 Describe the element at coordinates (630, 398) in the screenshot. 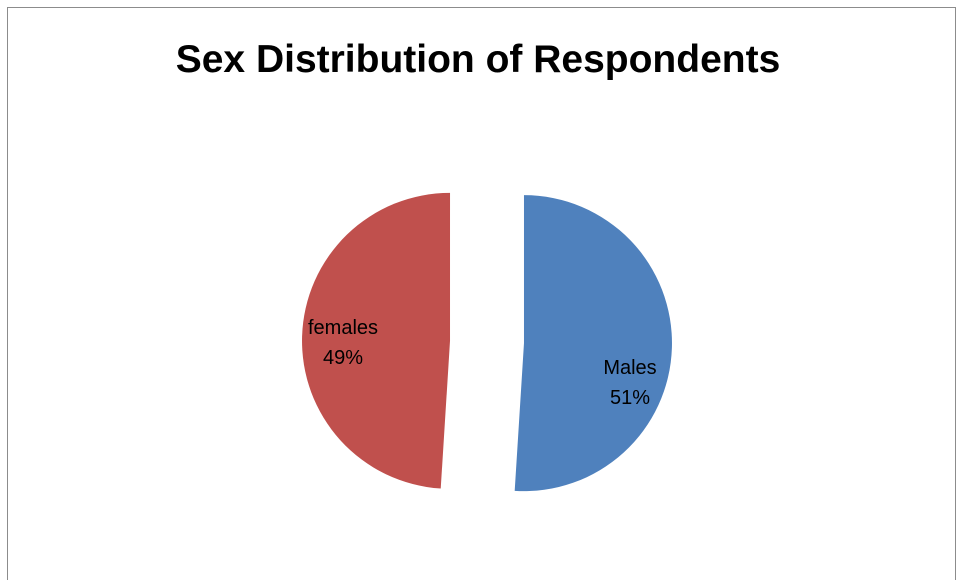

I see `slice-percent-label: 51%` at that location.